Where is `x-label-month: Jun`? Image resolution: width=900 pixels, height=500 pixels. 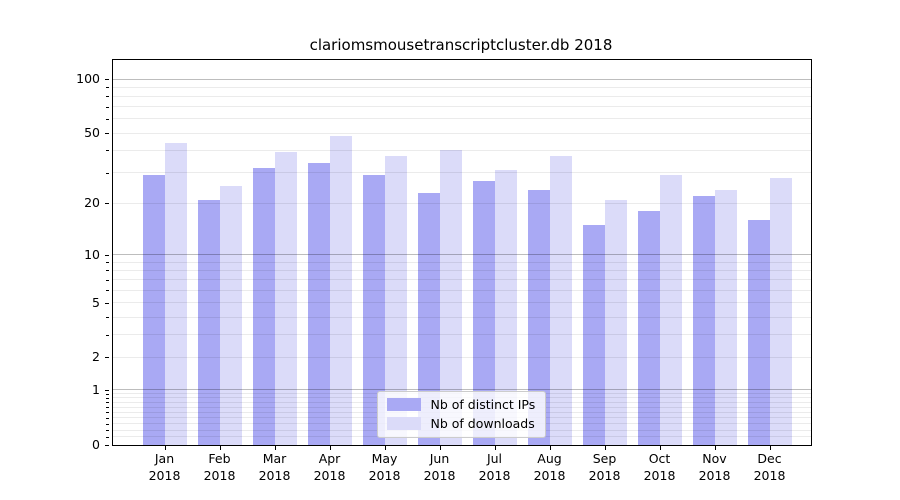
x-label-month: Jun is located at coordinates (439, 458).